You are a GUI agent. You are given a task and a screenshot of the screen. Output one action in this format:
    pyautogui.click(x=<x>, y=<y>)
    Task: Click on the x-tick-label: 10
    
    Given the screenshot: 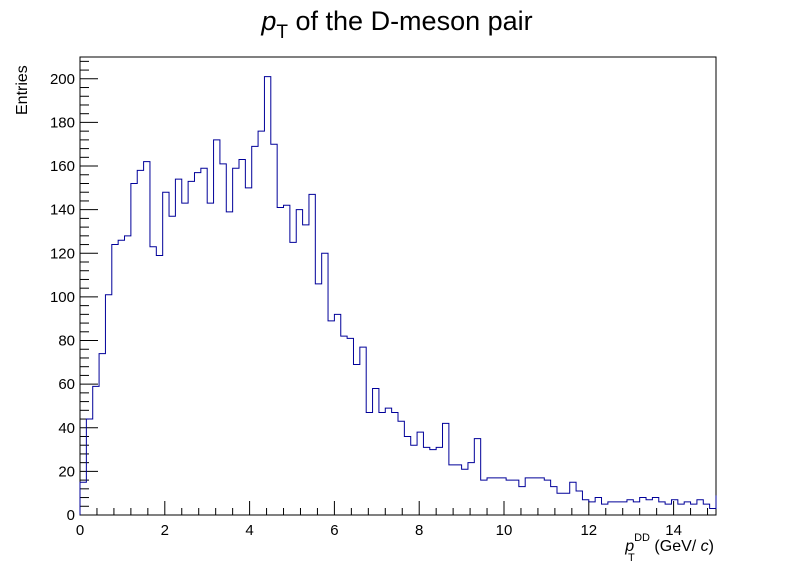 What is the action you would take?
    pyautogui.click(x=504, y=530)
    